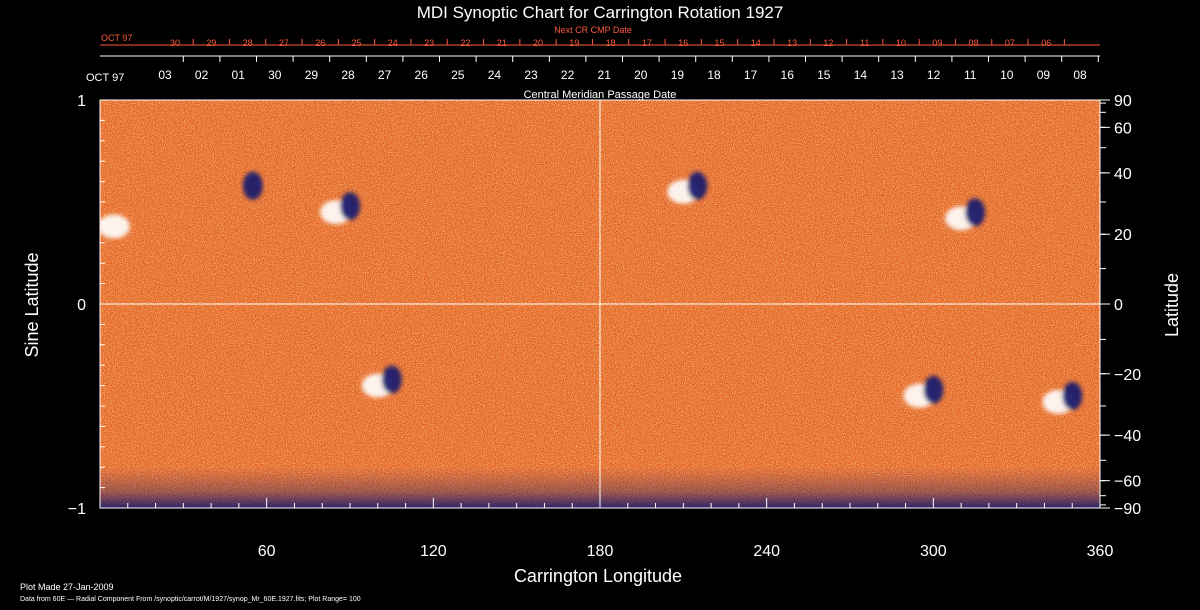  I want to click on cmp-date-label: 08, so click(1080, 75).